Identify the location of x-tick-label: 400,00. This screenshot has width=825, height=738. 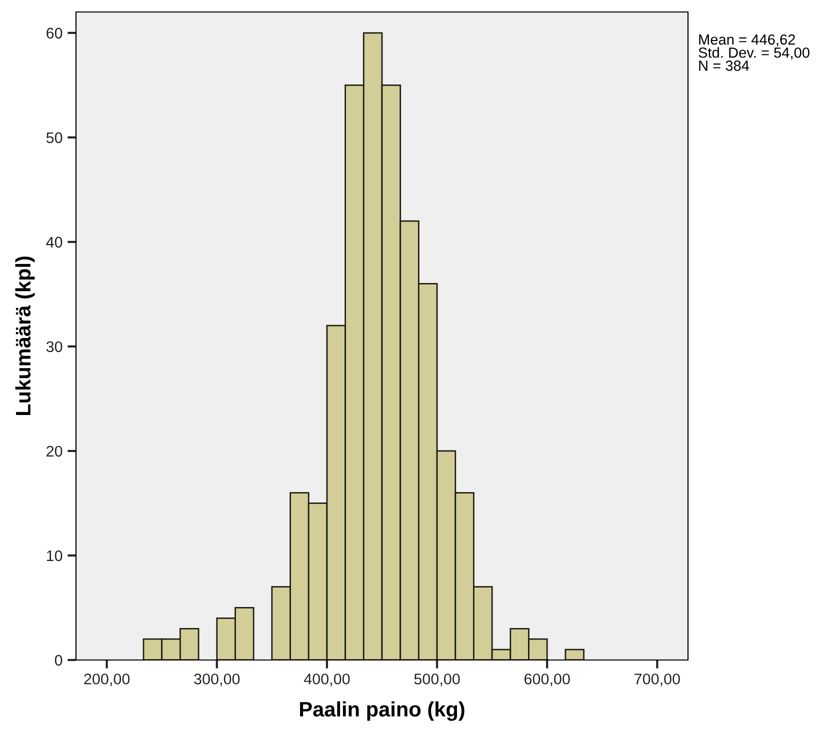
(327, 680).